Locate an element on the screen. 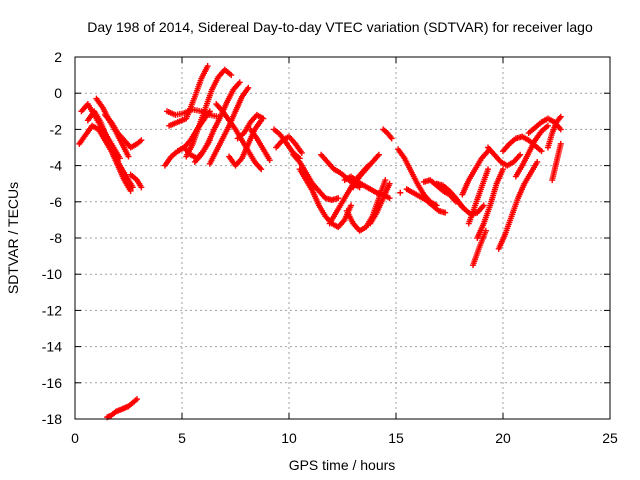  series-arc41 is located at coordinates (522, 144).